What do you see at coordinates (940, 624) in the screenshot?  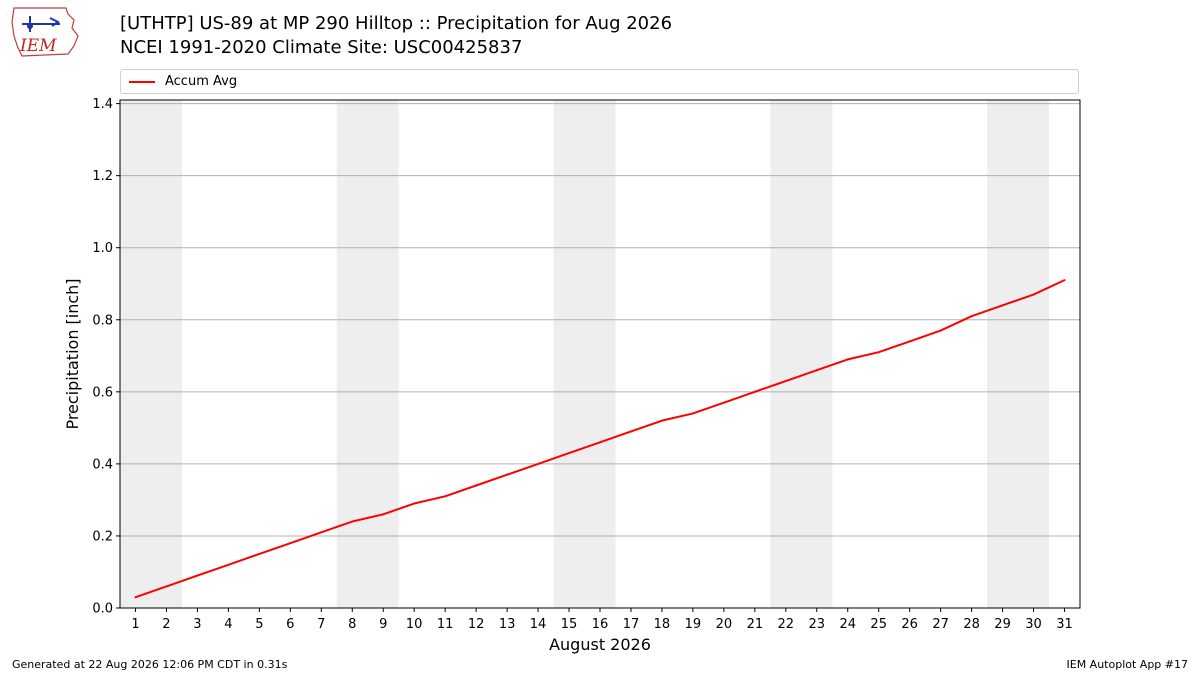 I see `x-tick-label-27: 27` at bounding box center [940, 624].